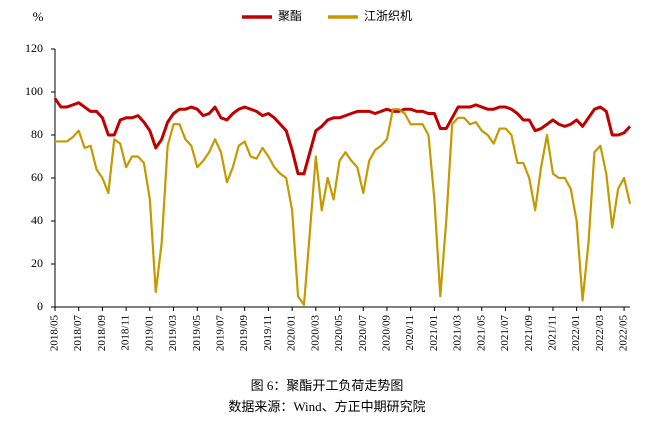  What do you see at coordinates (481, 333) in the screenshot?
I see `x-tick-label: 2021/05` at bounding box center [481, 333].